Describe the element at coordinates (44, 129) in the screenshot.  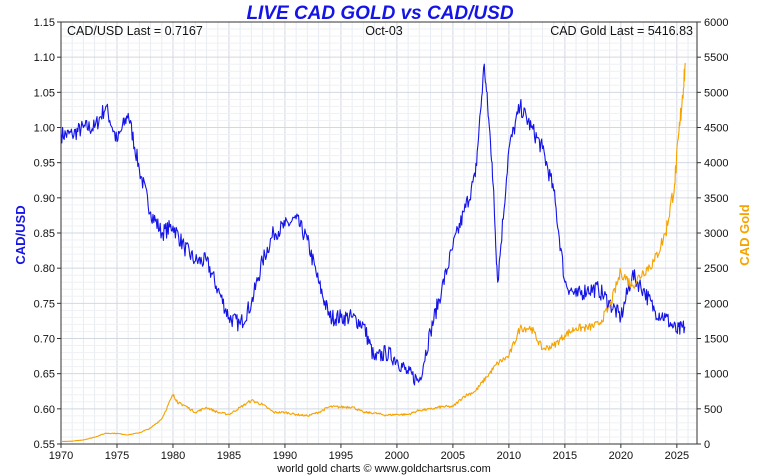
I see `y-left-tick-label: 1.00` at that location.